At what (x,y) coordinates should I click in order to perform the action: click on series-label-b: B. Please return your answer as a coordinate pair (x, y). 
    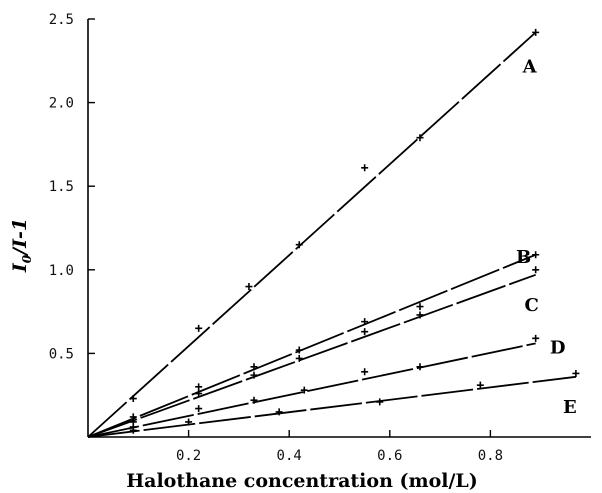
    Looking at the image, I should click on (523, 257).